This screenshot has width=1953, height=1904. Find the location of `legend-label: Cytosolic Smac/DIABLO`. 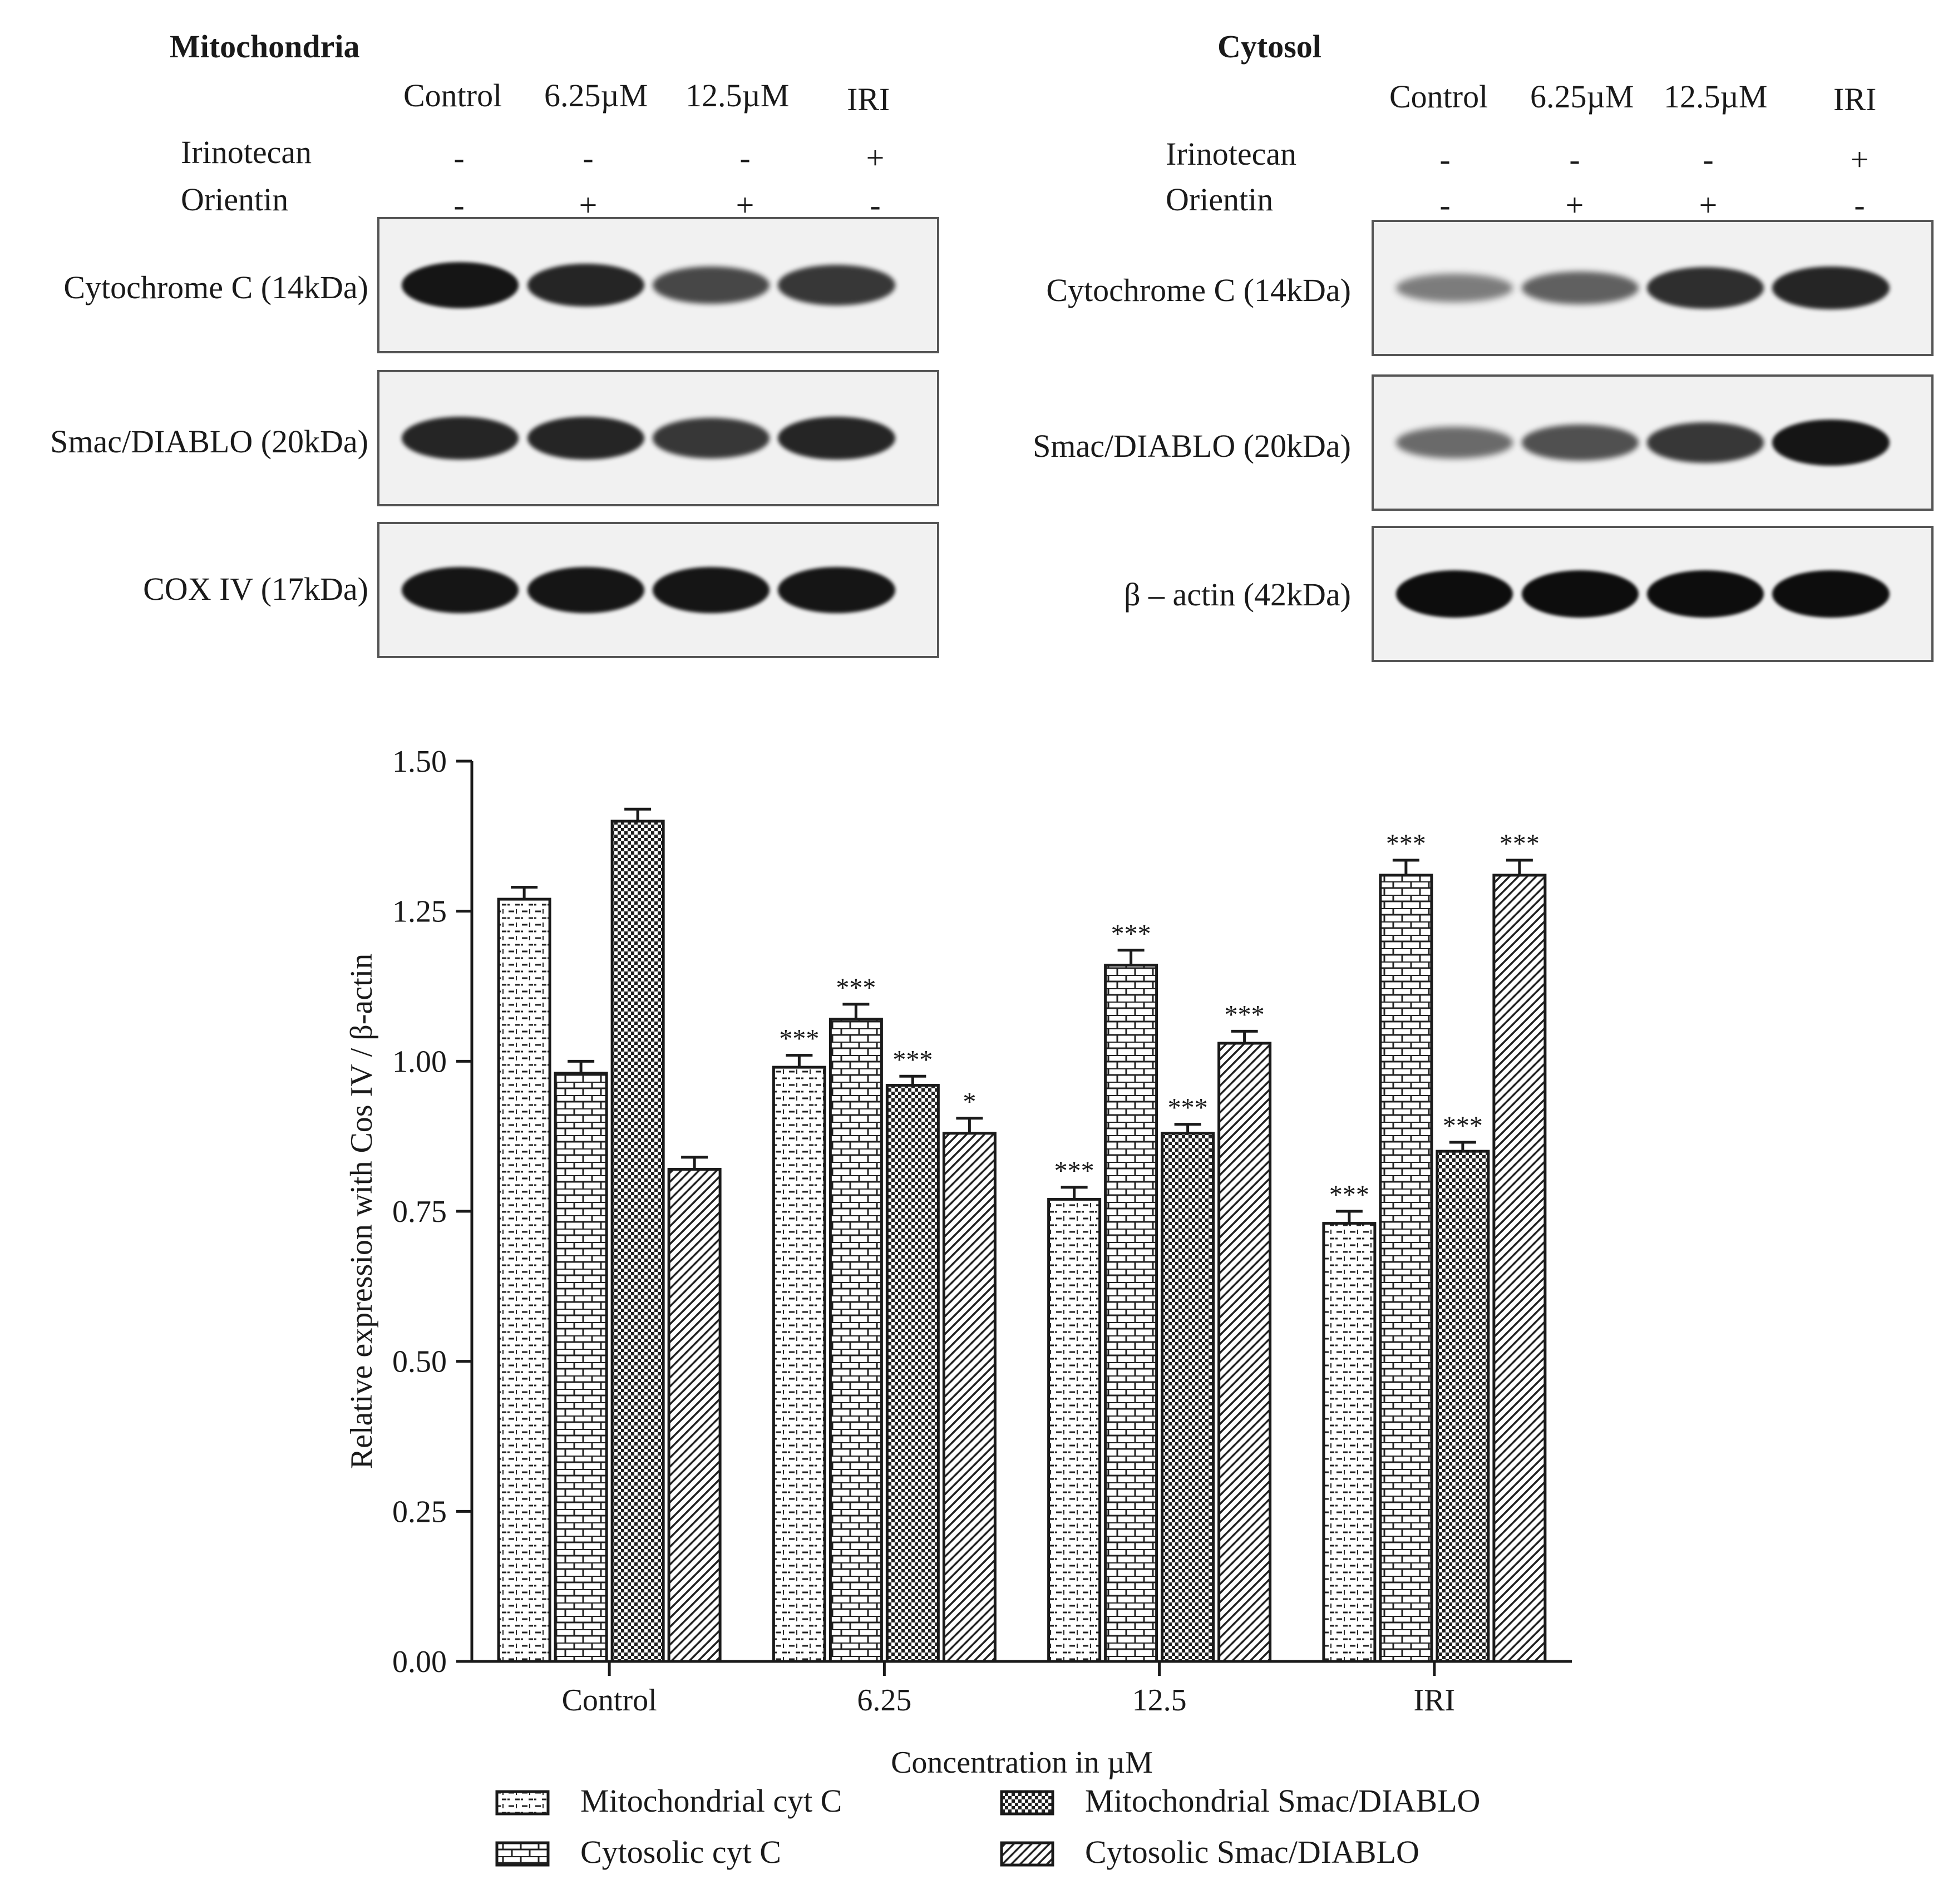

legend-label: Cytosolic Smac/DIABLO is located at coordinates (1252, 1852).